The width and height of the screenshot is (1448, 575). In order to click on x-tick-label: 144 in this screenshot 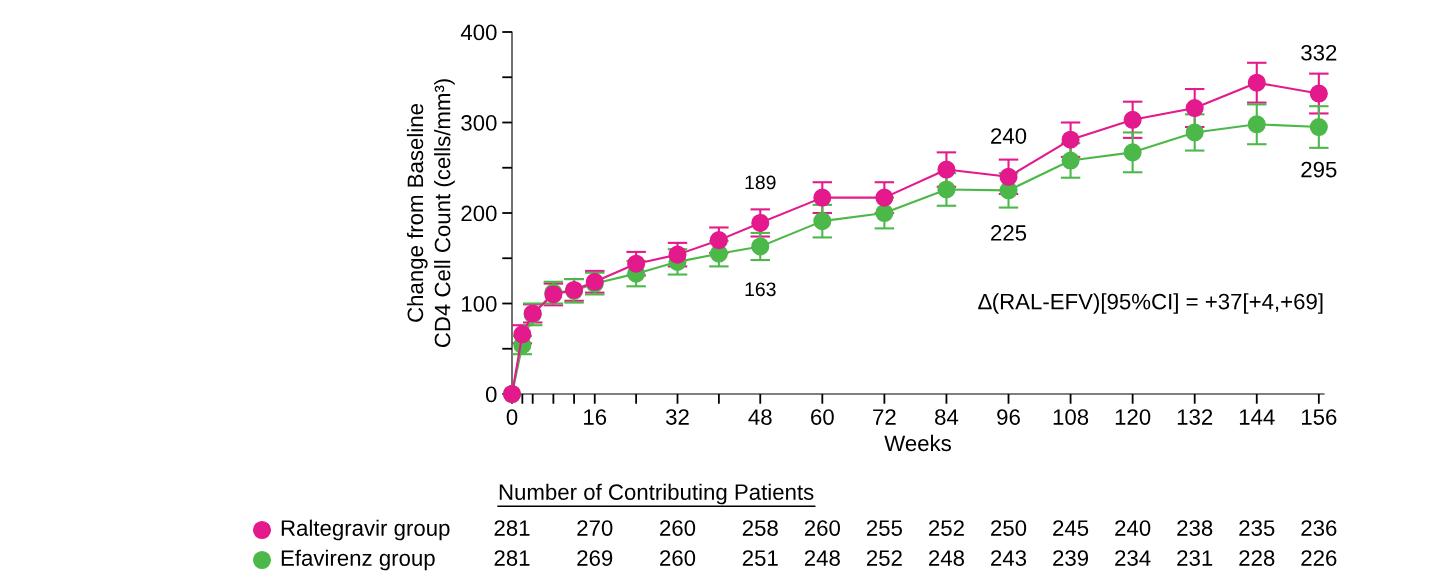, I will do `click(1257, 417)`.